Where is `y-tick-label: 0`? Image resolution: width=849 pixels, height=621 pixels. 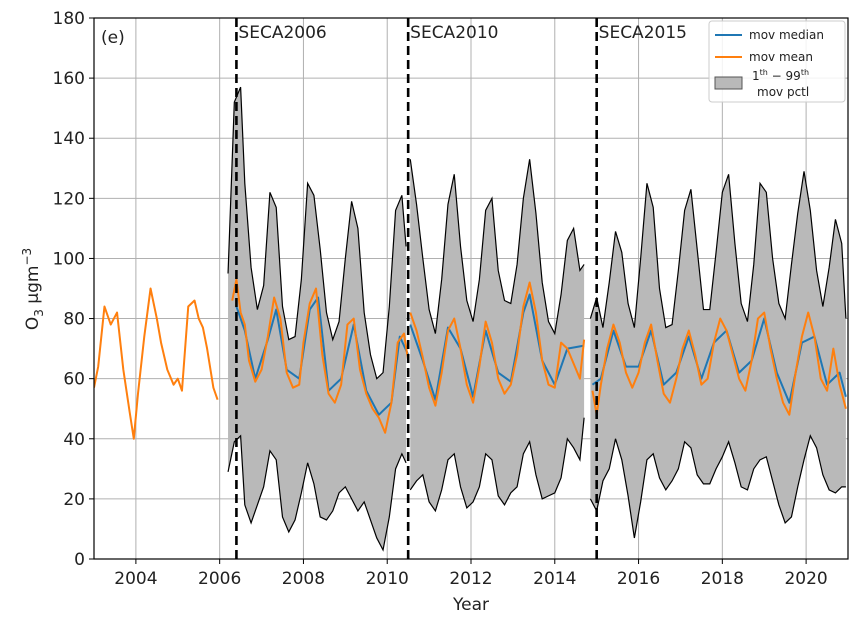
y-tick-label: 0 is located at coordinates (79, 560).